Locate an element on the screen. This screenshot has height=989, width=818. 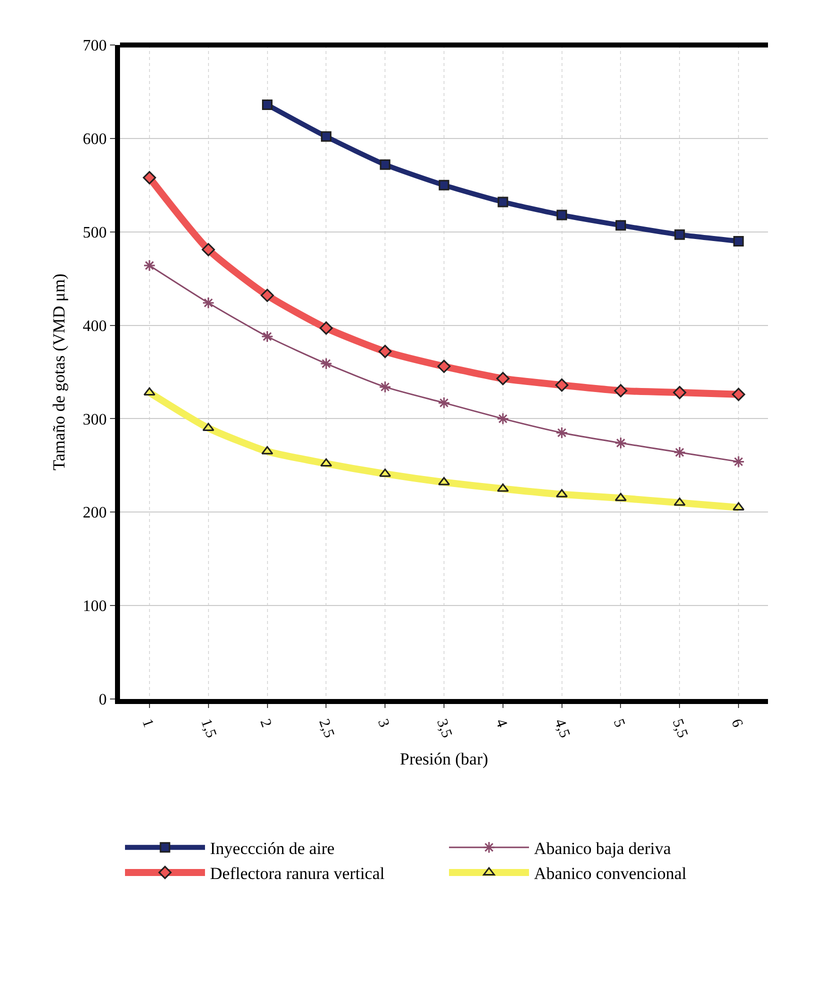
x-tick-label: 5 is located at coordinates (619, 723).